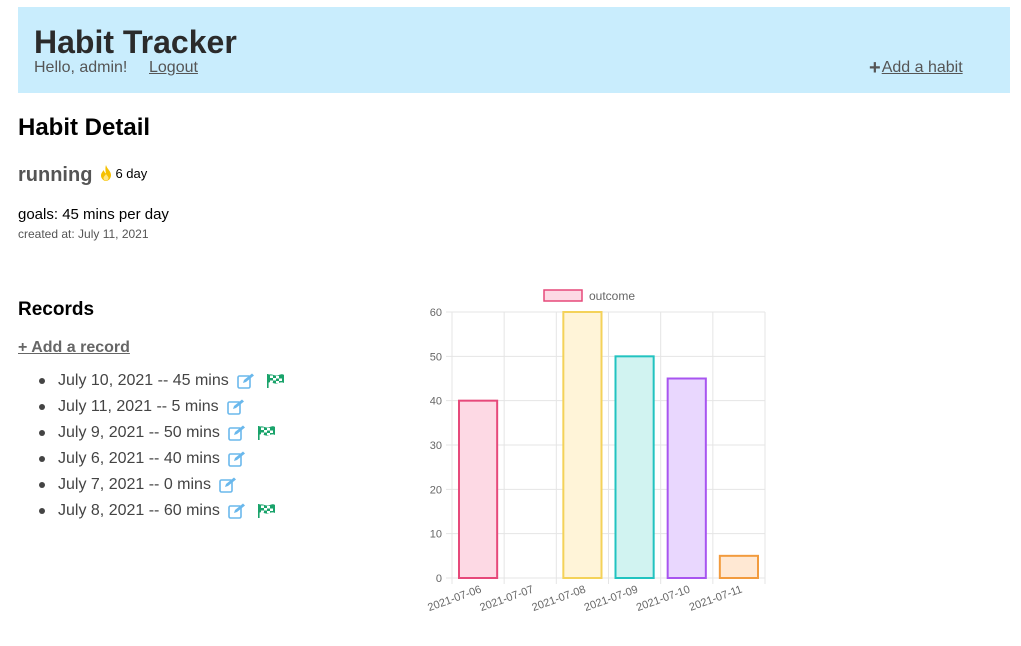 This screenshot has width=1021, height=646. I want to click on plus-icon: +, so click(875, 68).